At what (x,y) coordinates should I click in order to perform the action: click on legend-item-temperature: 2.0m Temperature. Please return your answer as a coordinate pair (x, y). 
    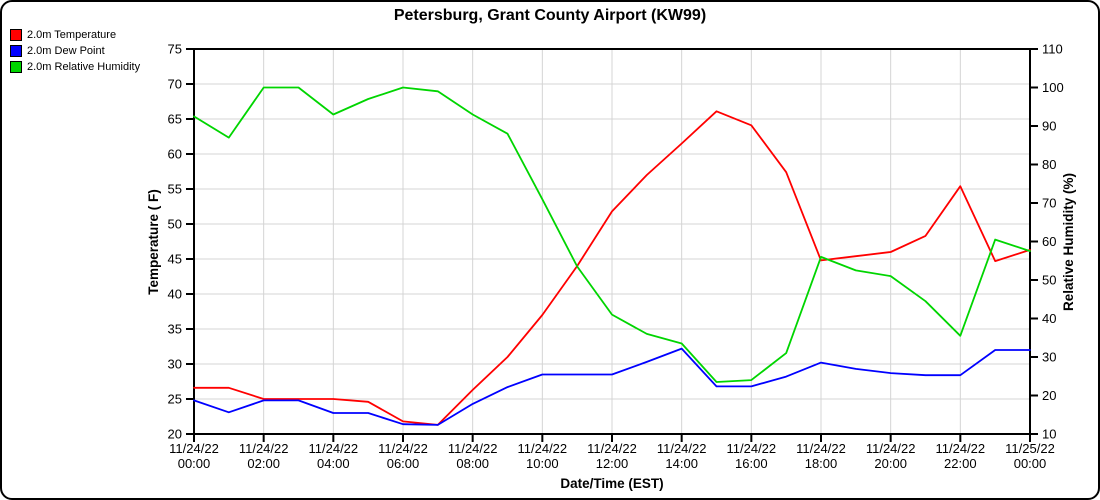
    Looking at the image, I should click on (75, 35).